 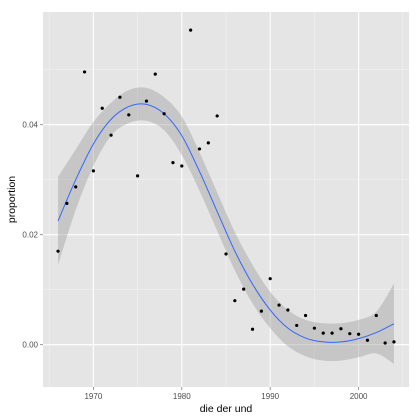 What do you see at coordinates (93, 396) in the screenshot?
I see `x-tick-label: 1970` at bounding box center [93, 396].